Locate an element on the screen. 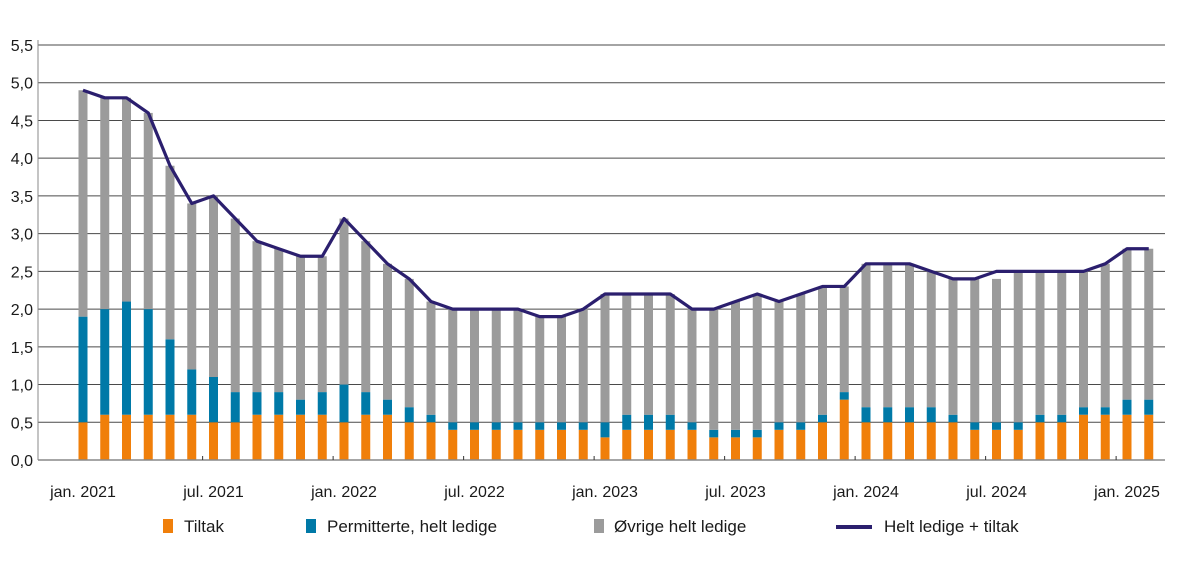 The image size is (1200, 569). y-tick-label: 4,5 is located at coordinates (22, 121).